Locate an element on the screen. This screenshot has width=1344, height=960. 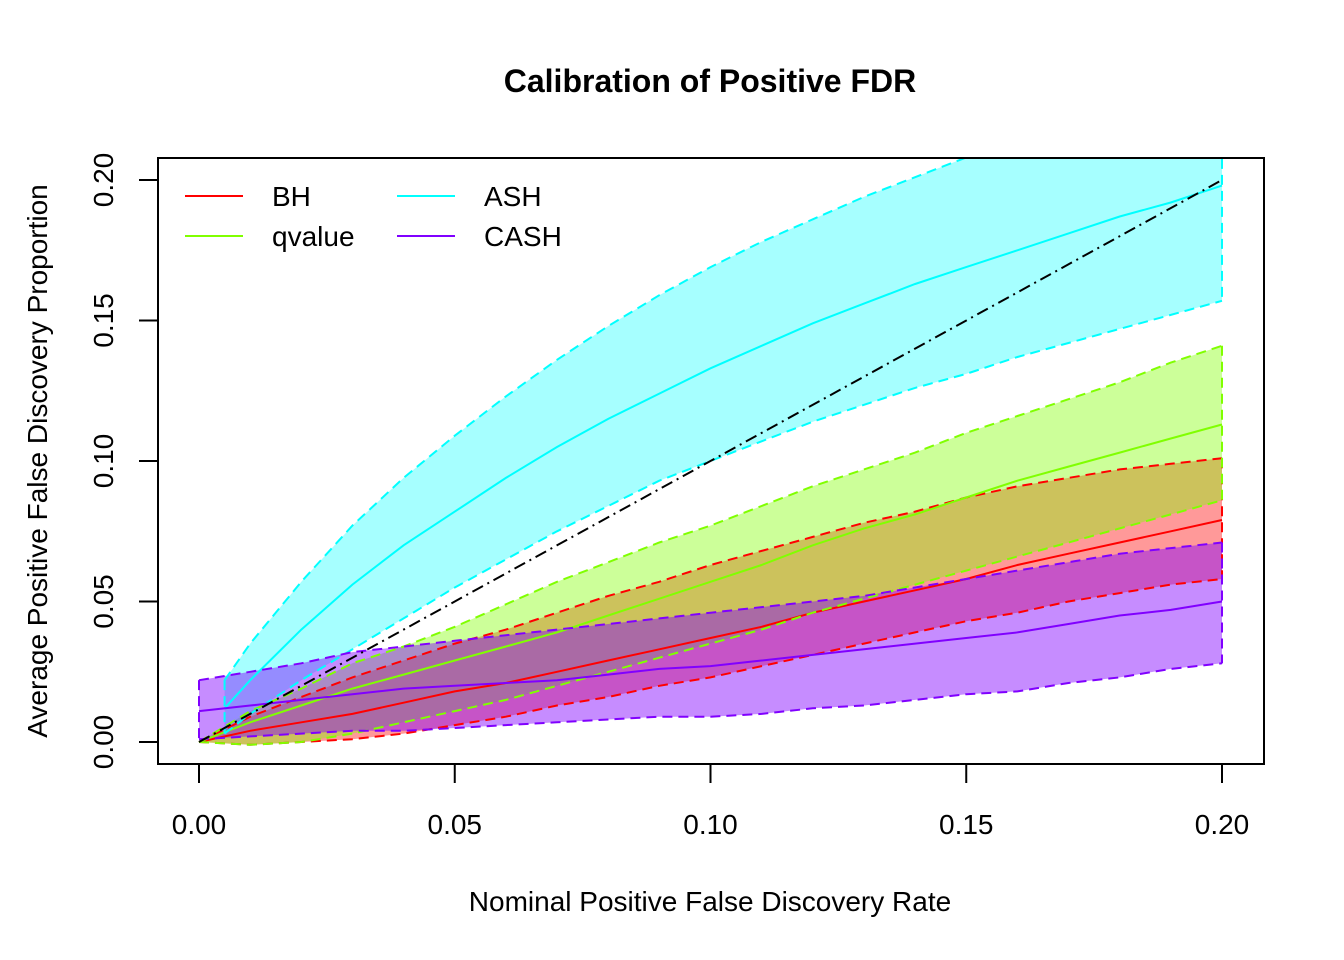
upper-bound-cash is located at coordinates (710, 611).